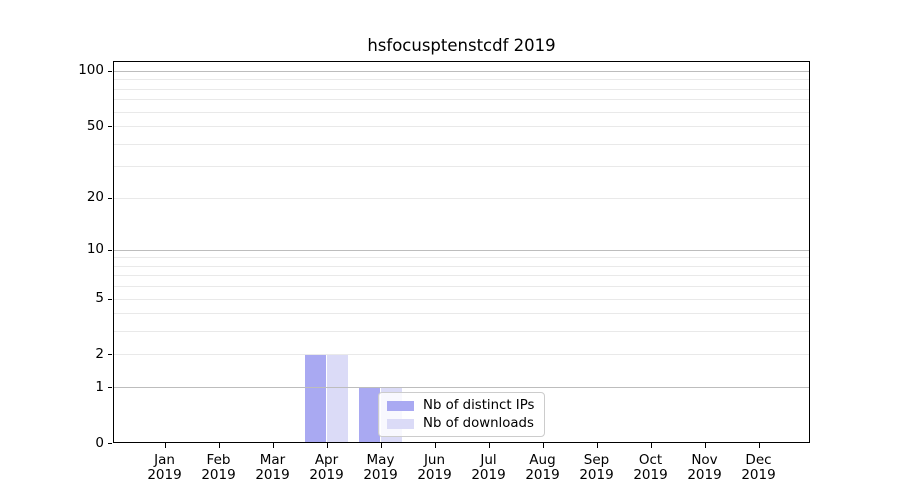  Describe the element at coordinates (326, 467) in the screenshot. I see `x-tick-label-apr: Apr 2019` at that location.